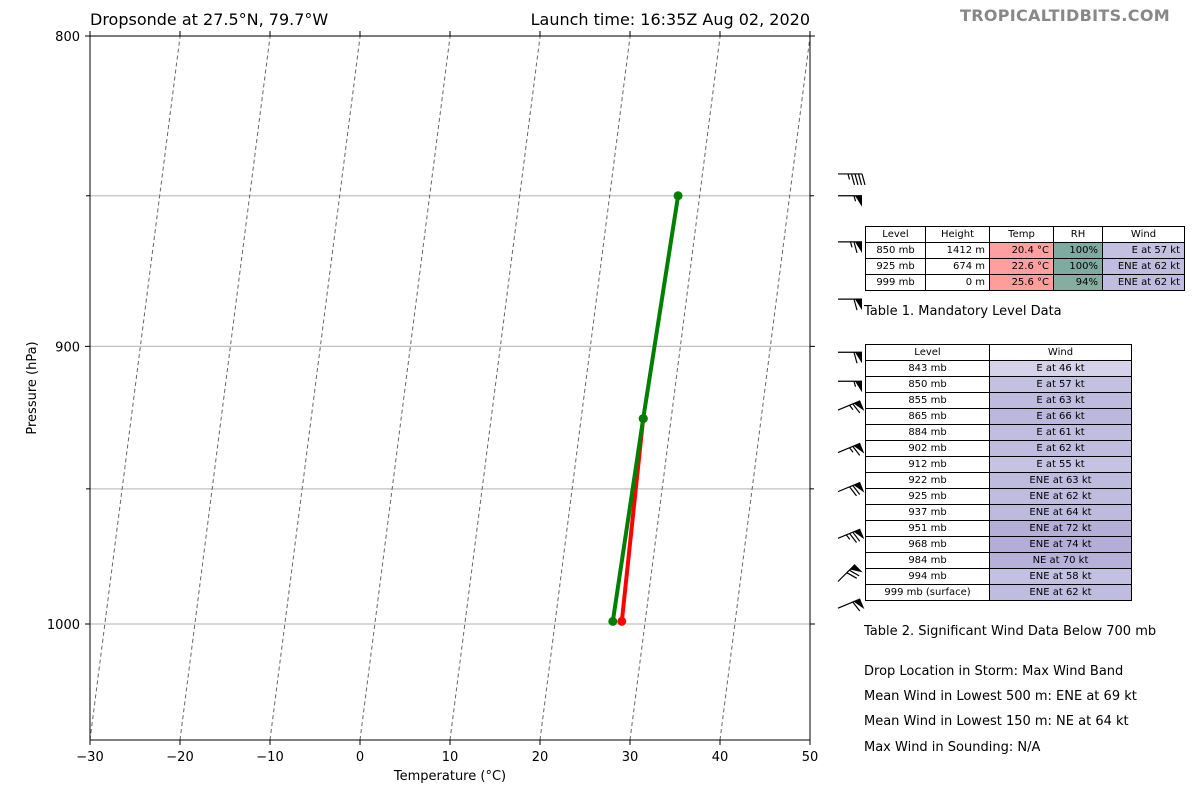 This screenshot has height=800, width=1200. What do you see at coordinates (1060, 560) in the screenshot?
I see `wind-cell: NE at 70 kt` at bounding box center [1060, 560].